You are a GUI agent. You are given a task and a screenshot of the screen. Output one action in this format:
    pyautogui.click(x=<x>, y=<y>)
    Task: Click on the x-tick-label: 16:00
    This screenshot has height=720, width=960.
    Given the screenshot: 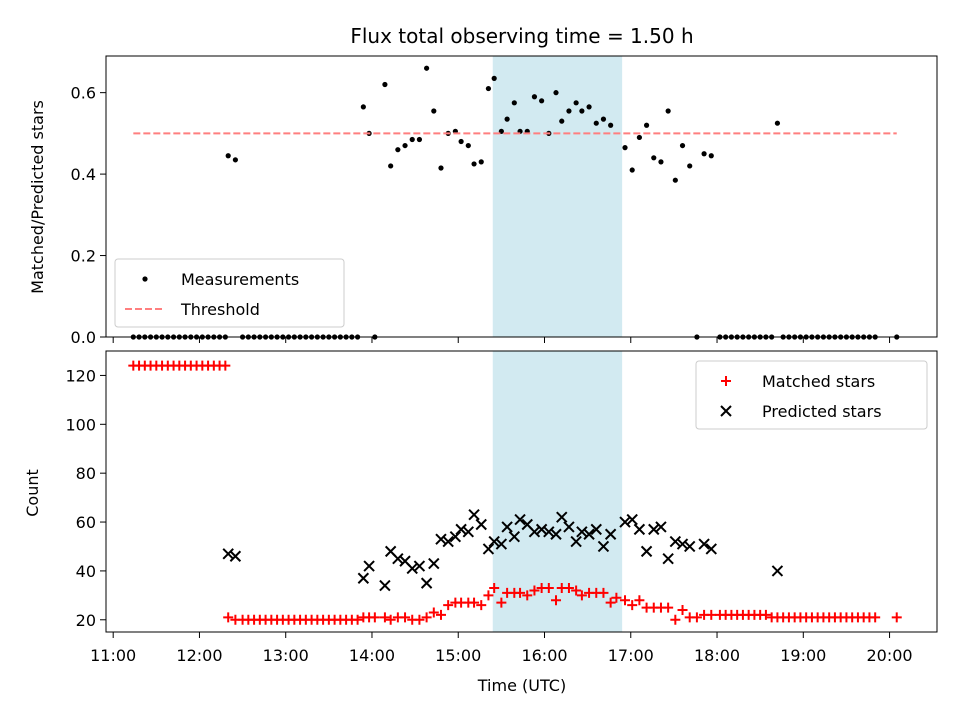 What is the action you would take?
    pyautogui.click(x=544, y=655)
    